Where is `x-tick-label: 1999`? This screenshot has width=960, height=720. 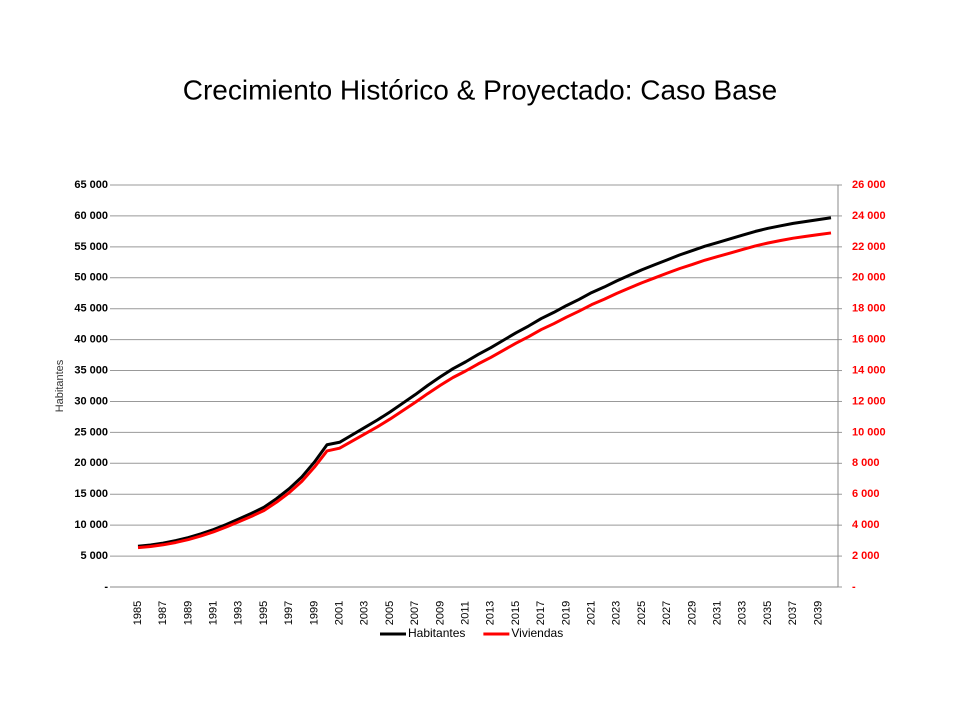 x-tick-label: 1999 is located at coordinates (314, 613).